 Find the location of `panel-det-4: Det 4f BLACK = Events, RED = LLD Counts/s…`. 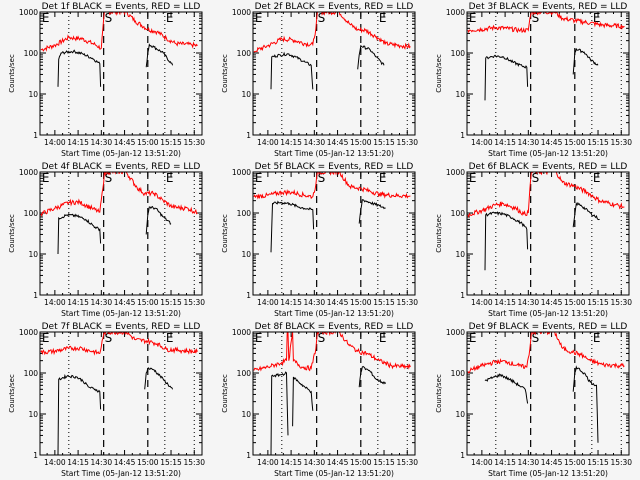

panel-det-4: Det 4f BLACK = Events, RED = LLD Counts/s… is located at coordinates (106, 240).